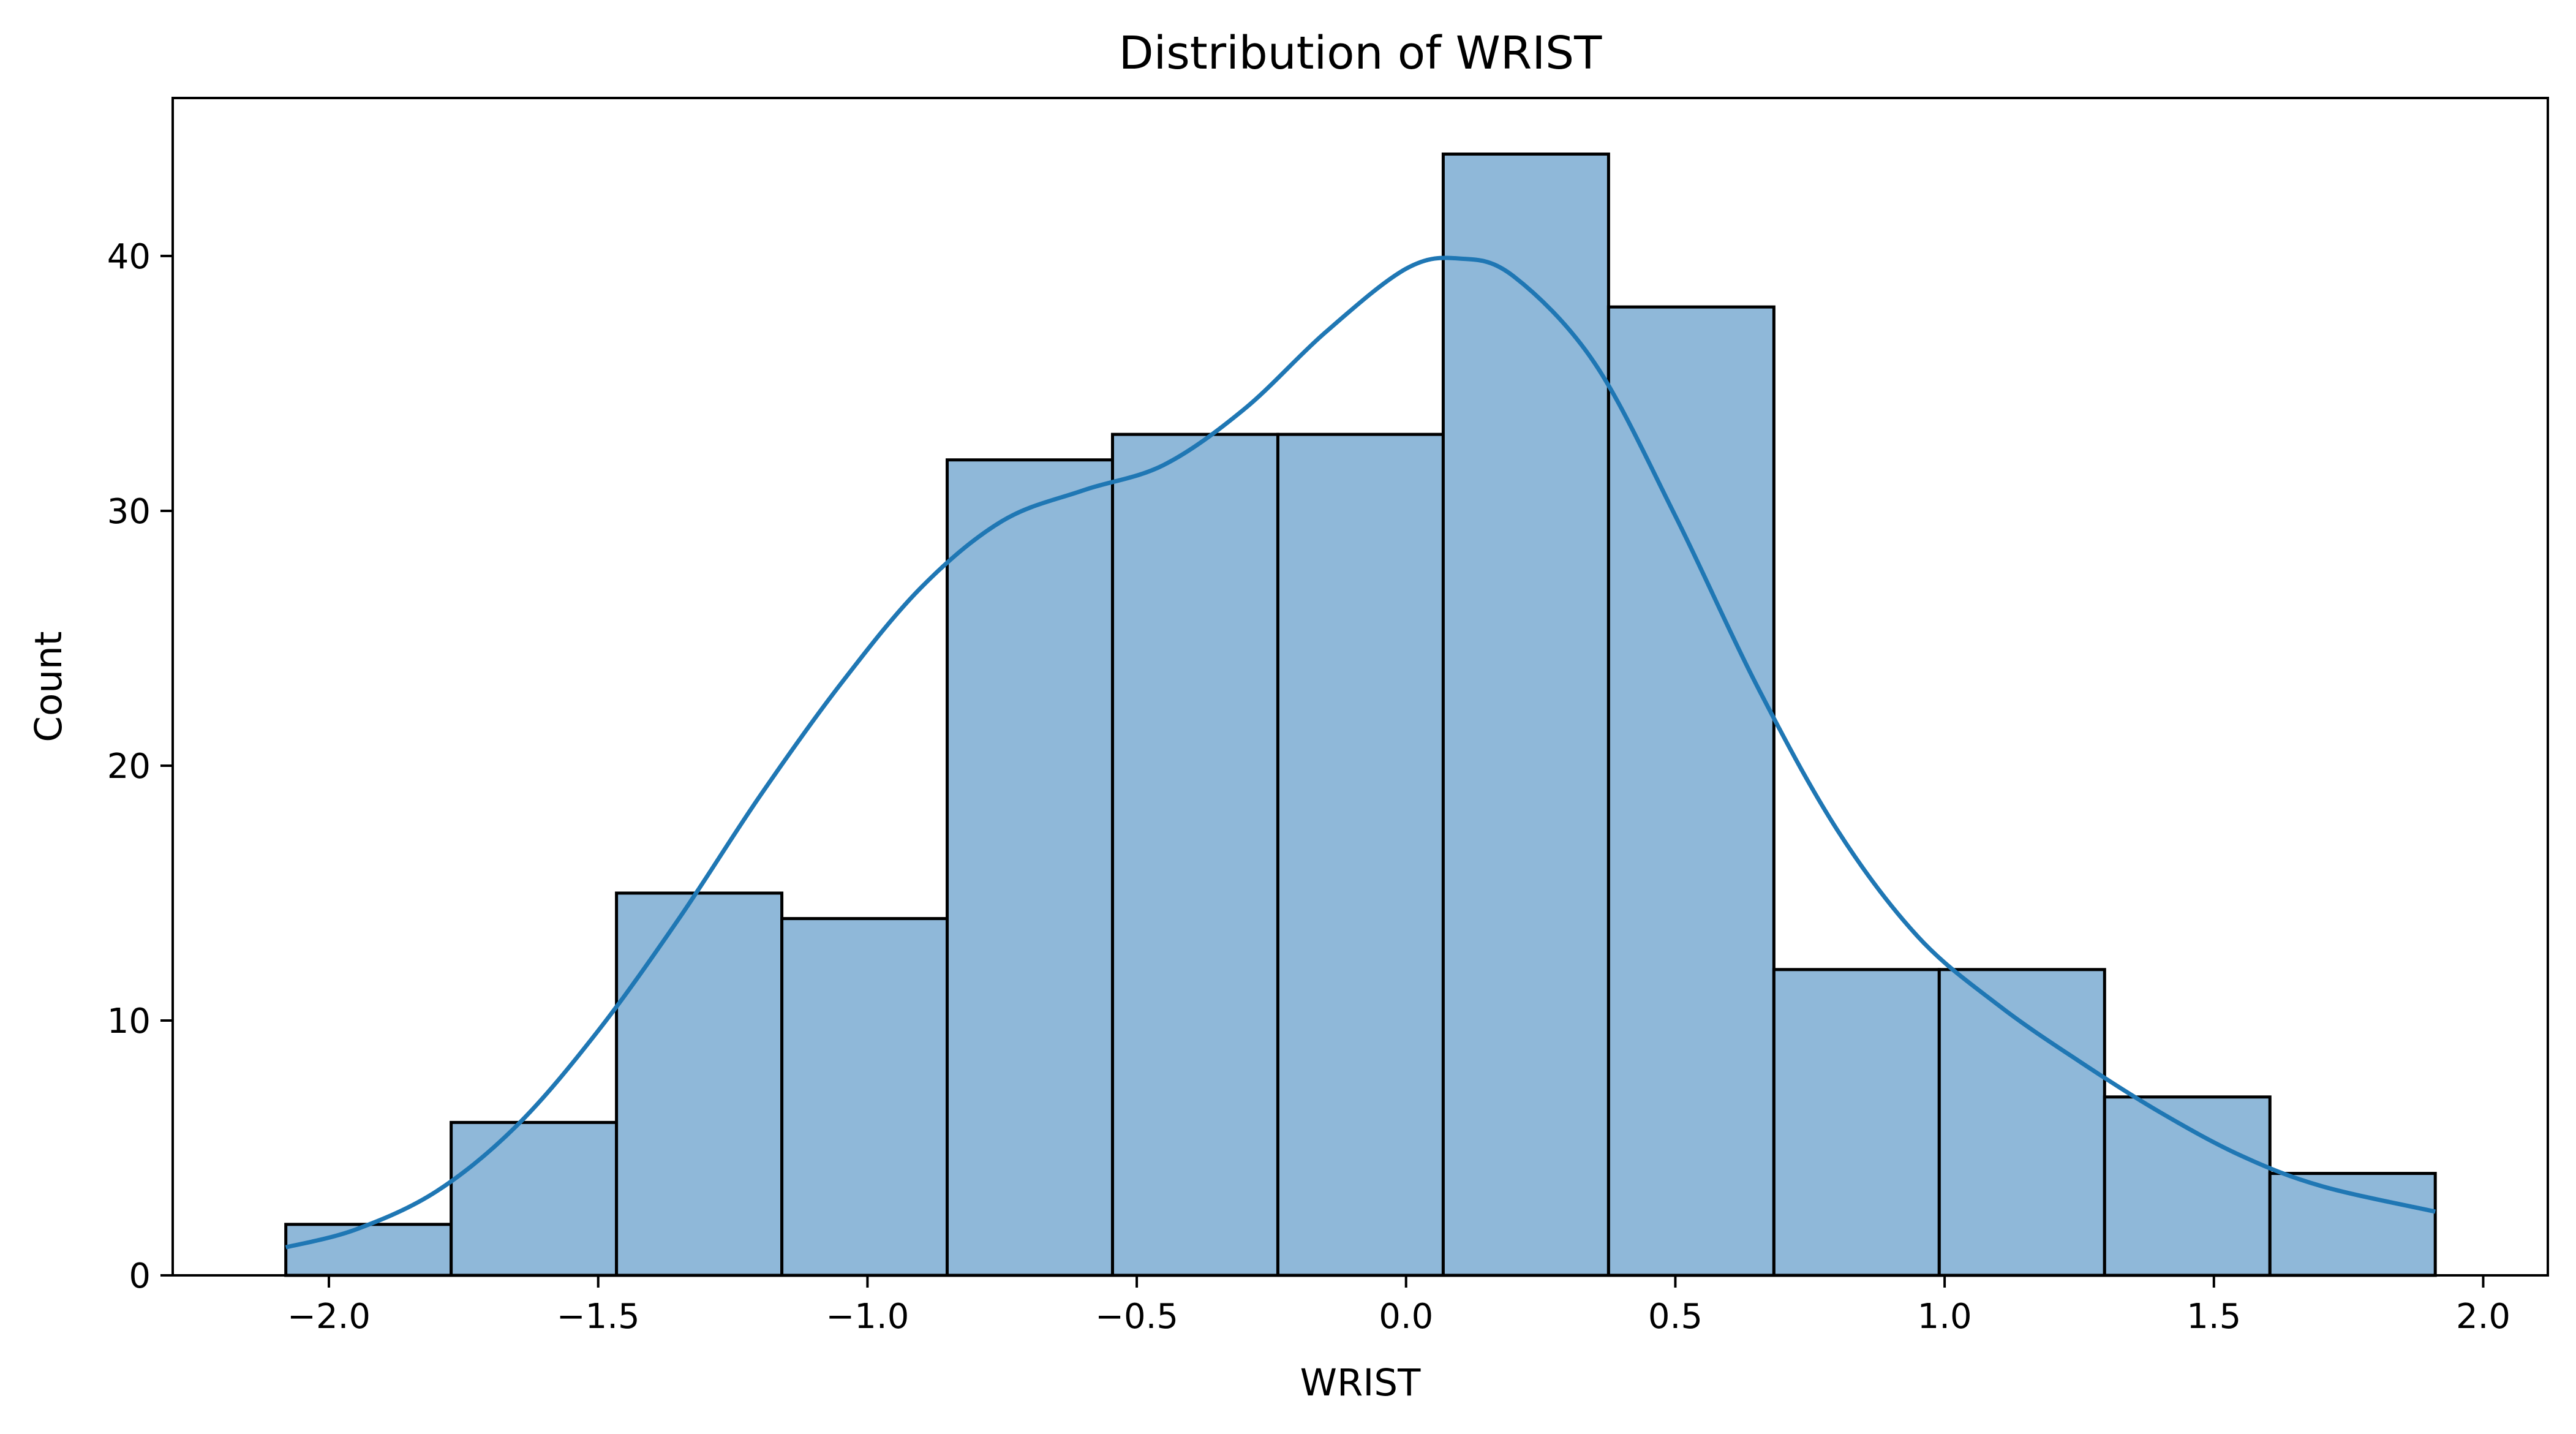 This screenshot has height=1434, width=2576. Describe the element at coordinates (1360, 54) in the screenshot. I see `chart-title: Distribution of WRIST` at that location.